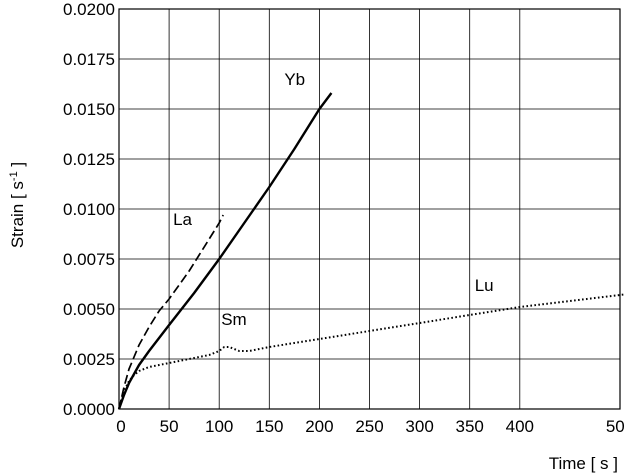 The image size is (624, 475). I want to click on series-label-yb: Yb, so click(294, 79).